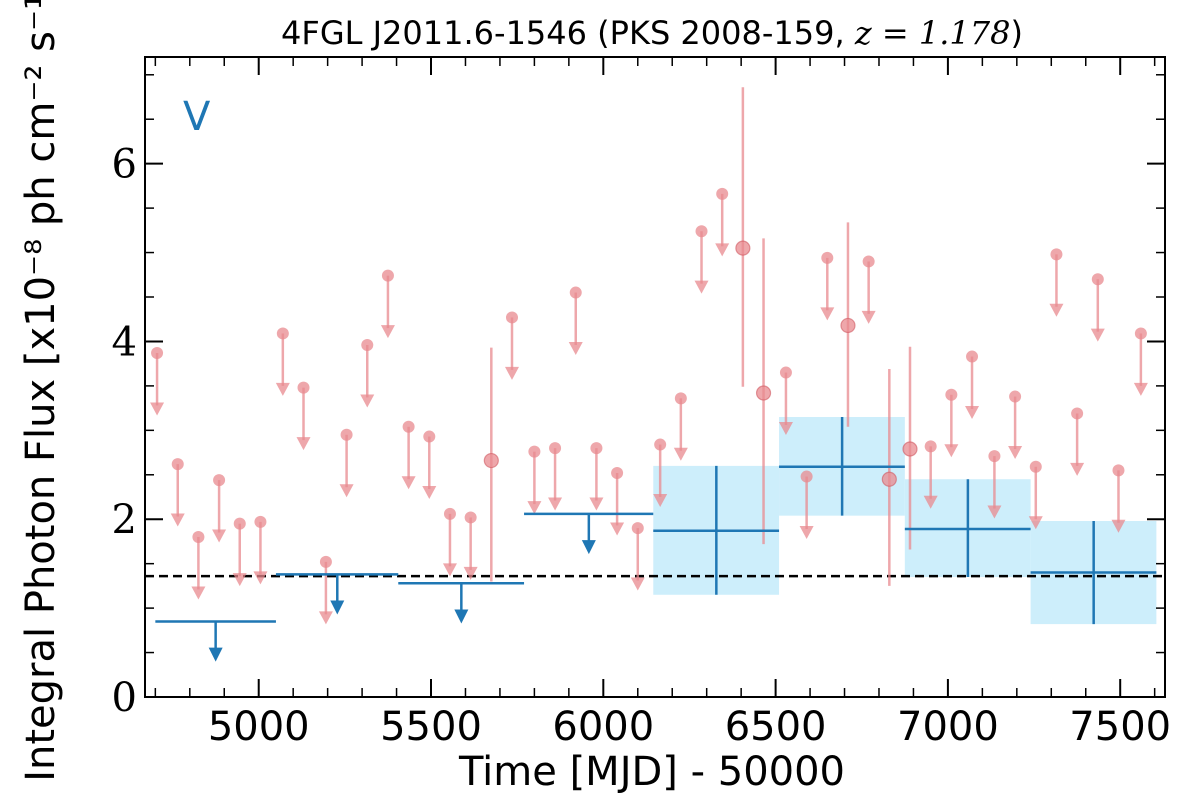  I want to click on y-tick-label: 2, so click(124, 520).